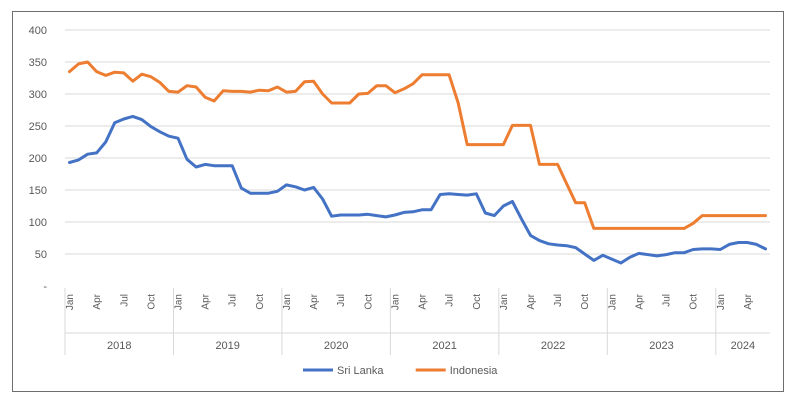  Describe the element at coordinates (336, 346) in the screenshot. I see `x-year-label: 2020` at that location.